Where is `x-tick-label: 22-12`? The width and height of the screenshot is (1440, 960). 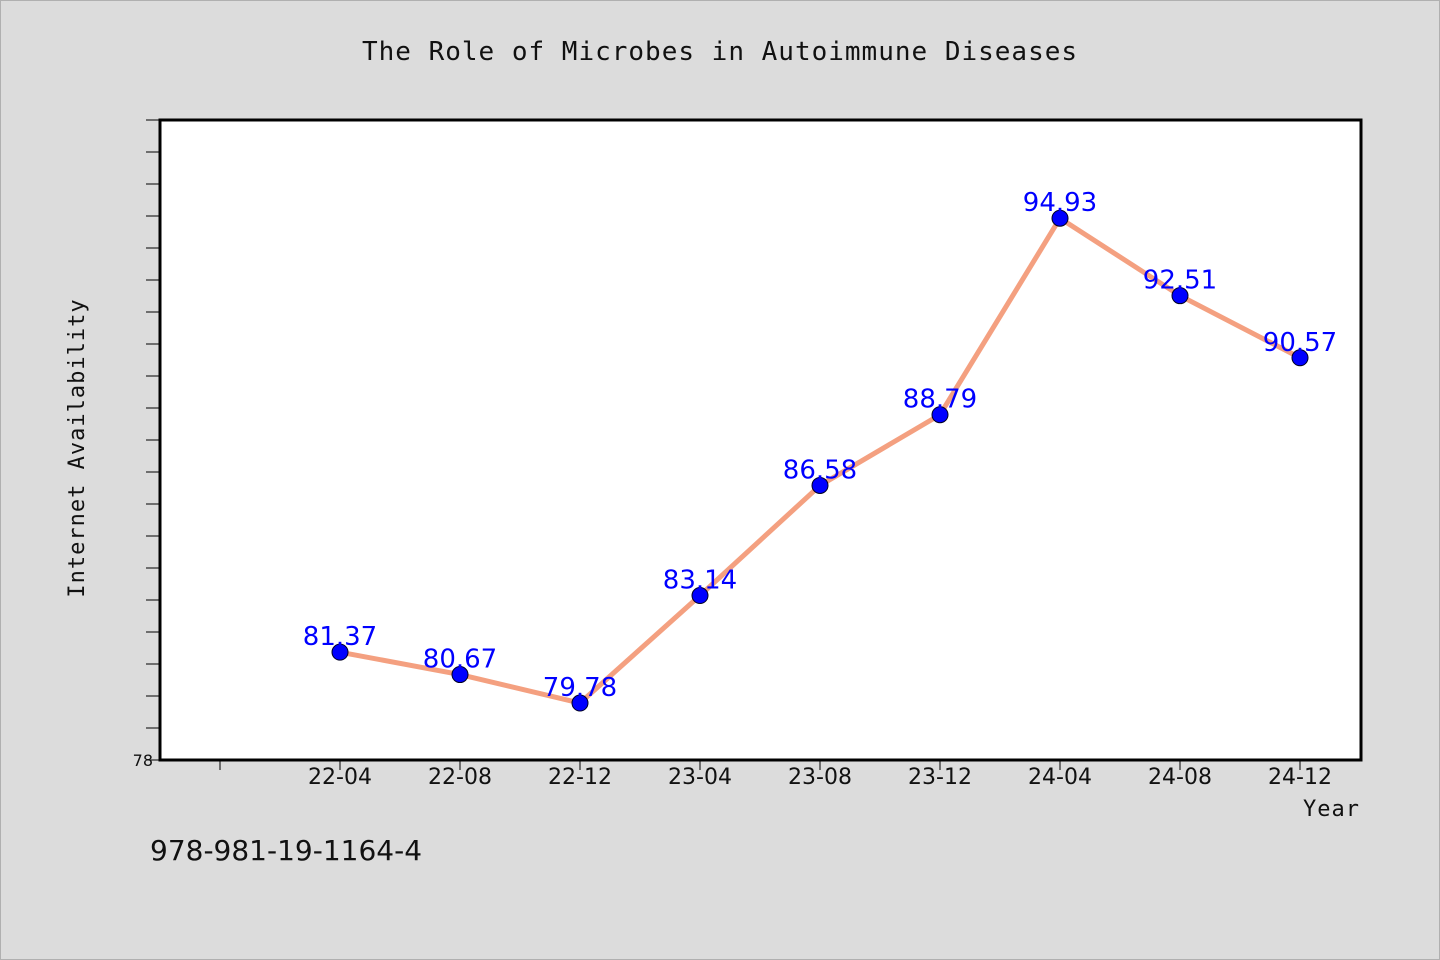
x-tick-label: 22-12 is located at coordinates (580, 777).